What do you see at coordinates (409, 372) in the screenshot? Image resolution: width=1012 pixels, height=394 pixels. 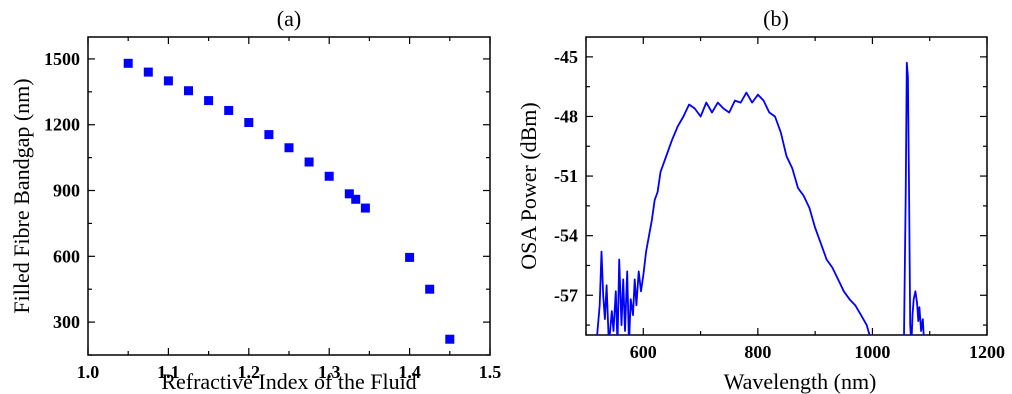 I see `x-tick-label: 1.4` at bounding box center [409, 372].